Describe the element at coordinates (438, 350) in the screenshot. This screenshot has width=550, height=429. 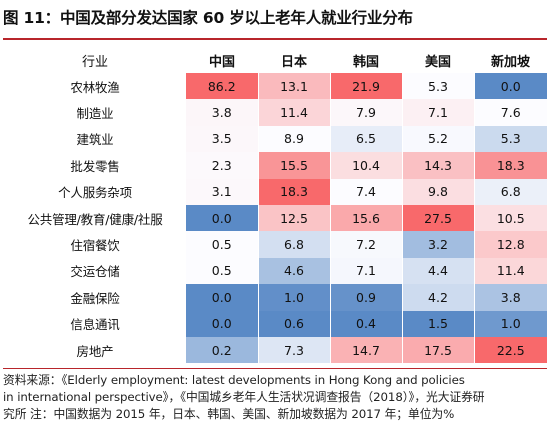
I see `value-cell: 17.5` at that location.